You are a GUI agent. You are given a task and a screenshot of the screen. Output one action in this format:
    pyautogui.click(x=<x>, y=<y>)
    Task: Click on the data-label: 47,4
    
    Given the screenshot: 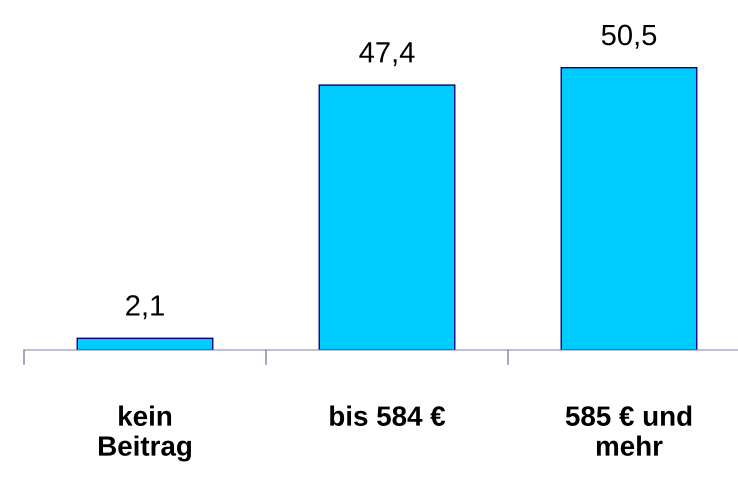 What is the action you would take?
    pyautogui.click(x=387, y=54)
    